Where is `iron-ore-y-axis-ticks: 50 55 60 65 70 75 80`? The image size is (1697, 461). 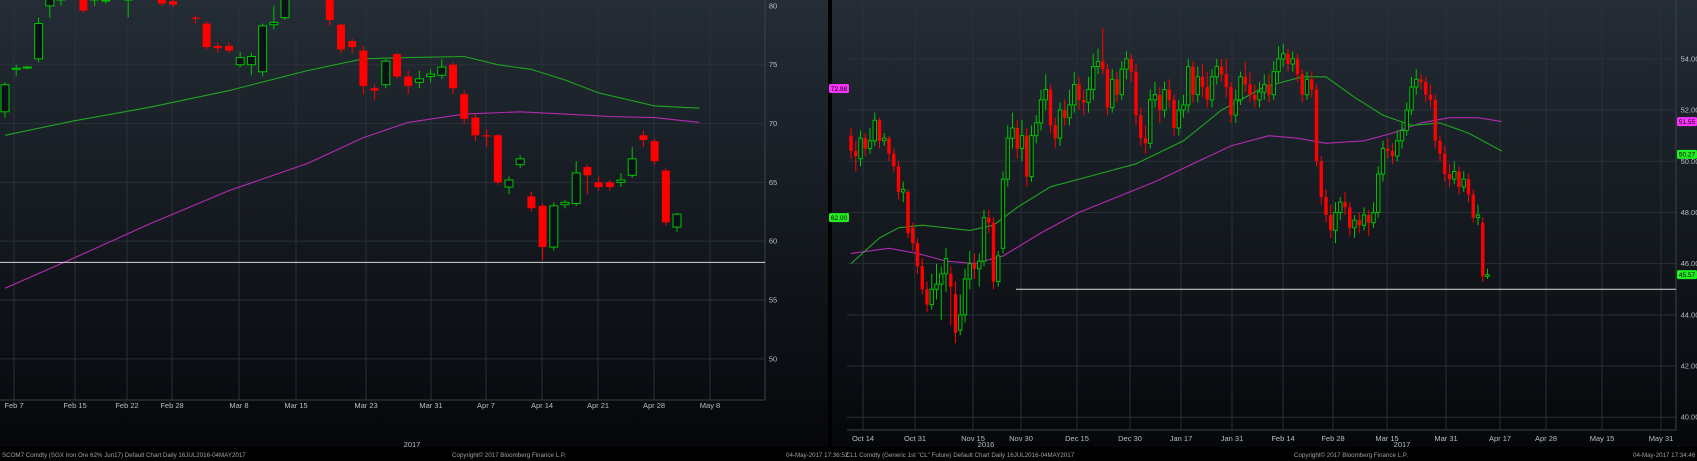 iron-ore-y-axis-ticks: 50 55 60 65 70 75 80 is located at coordinates (773, 182).